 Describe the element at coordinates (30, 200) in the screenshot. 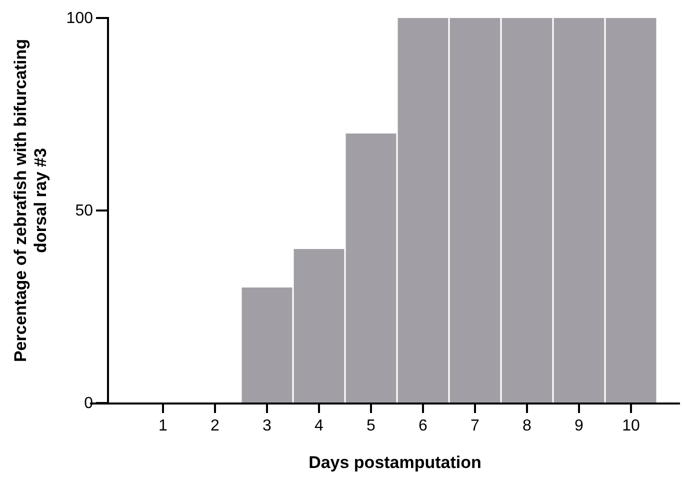

I see `y-axis-title: Percentage of zebrafish with bifurcating dorsal ray #3` at that location.